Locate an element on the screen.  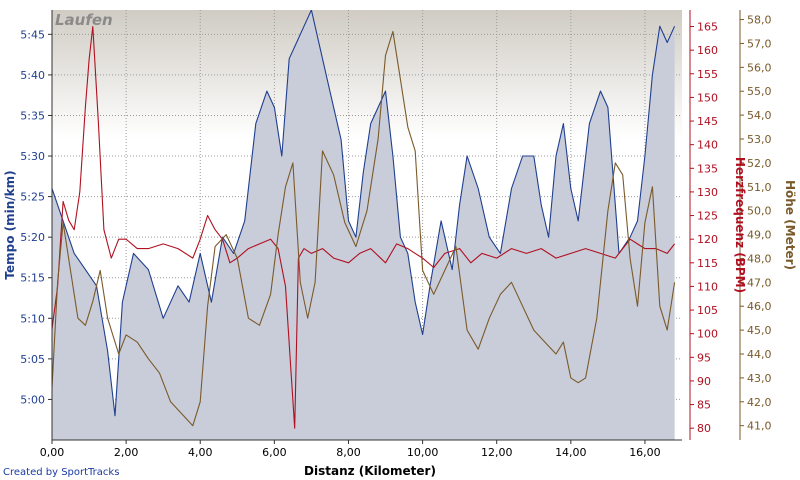
heart-rate-tick-label: 160 is located at coordinates (707, 50).